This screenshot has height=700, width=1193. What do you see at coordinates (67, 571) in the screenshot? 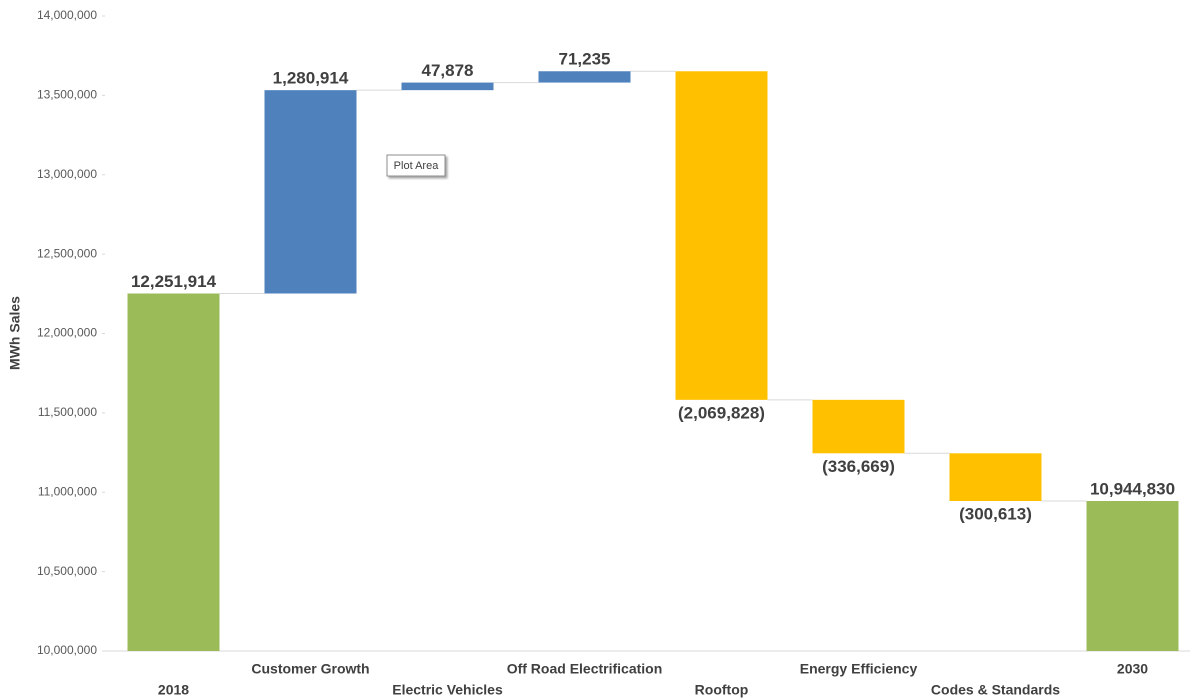
I see `y-tick-label: 10,500,000` at bounding box center [67, 571].